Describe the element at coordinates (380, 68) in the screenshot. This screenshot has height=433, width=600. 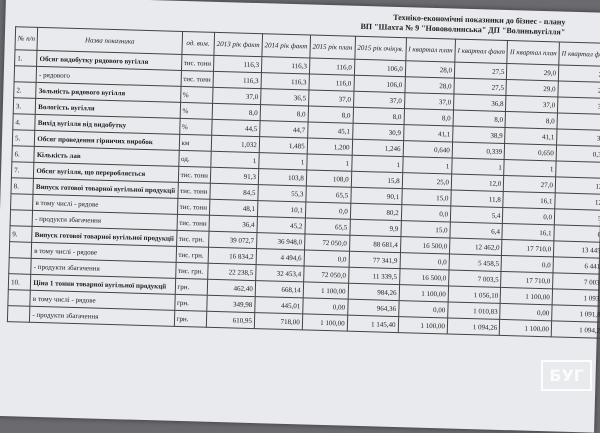
I see `table-cell: 106,0` at that location.